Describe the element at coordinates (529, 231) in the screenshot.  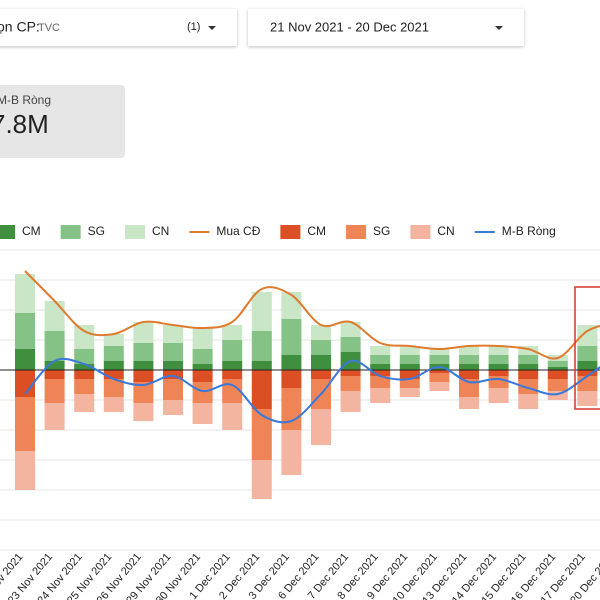
I see `legend-label: M-B Ròng` at that location.